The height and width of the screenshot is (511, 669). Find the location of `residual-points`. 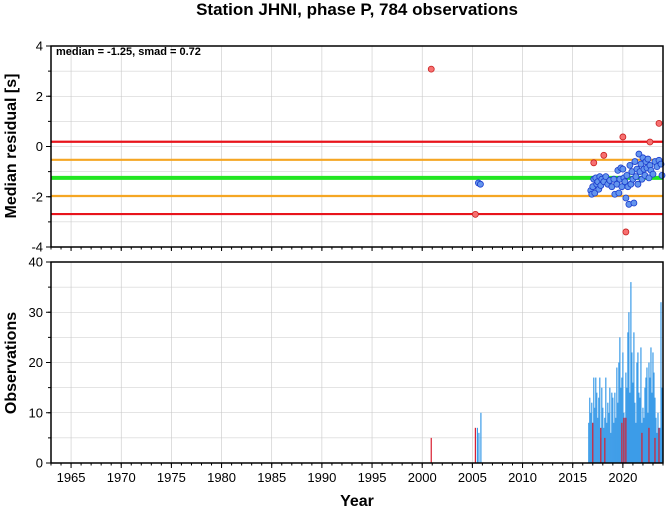

residual-points is located at coordinates (546, 150).